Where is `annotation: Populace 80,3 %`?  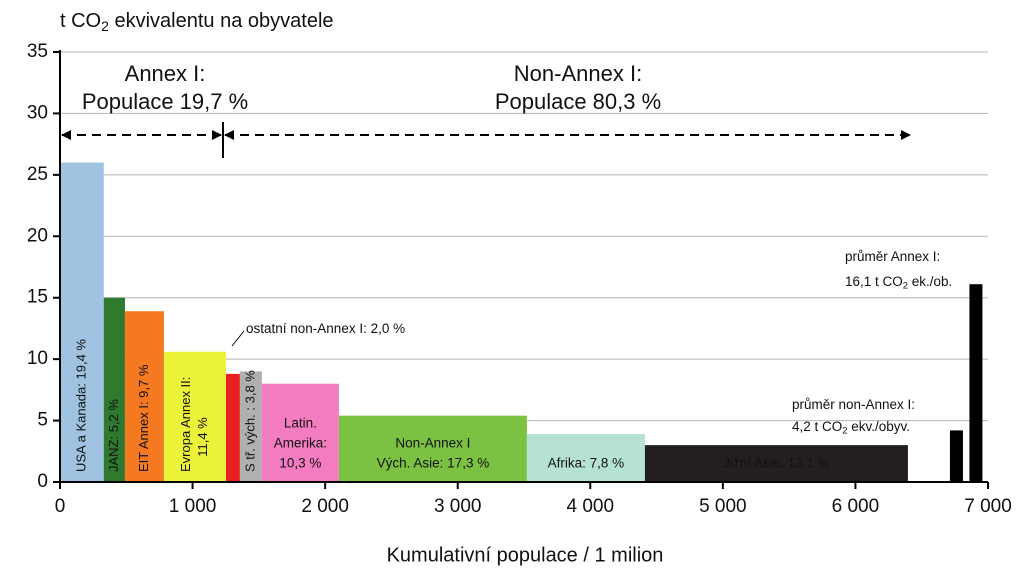 annotation: Populace 80,3 % is located at coordinates (578, 101).